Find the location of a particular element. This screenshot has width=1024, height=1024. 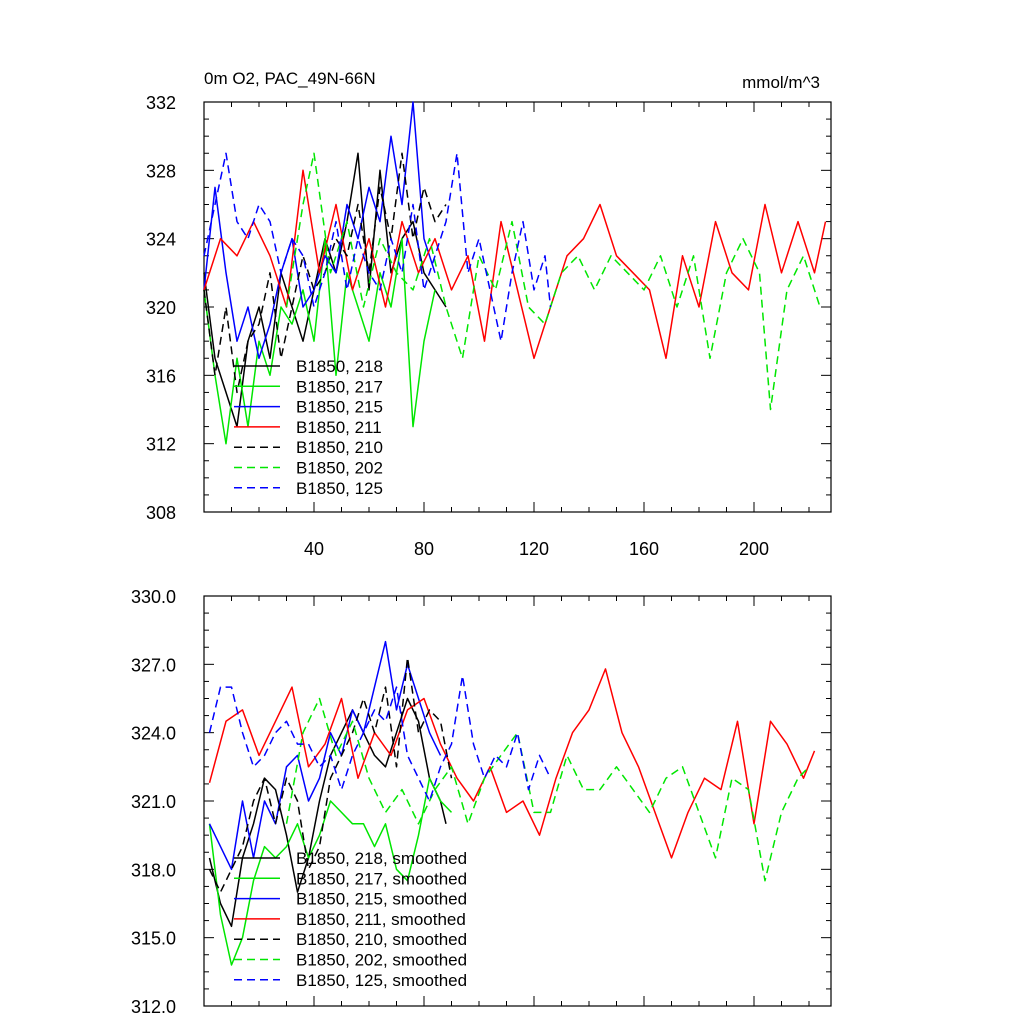

y-tick-label: 324.0 is located at coordinates (153, 734).